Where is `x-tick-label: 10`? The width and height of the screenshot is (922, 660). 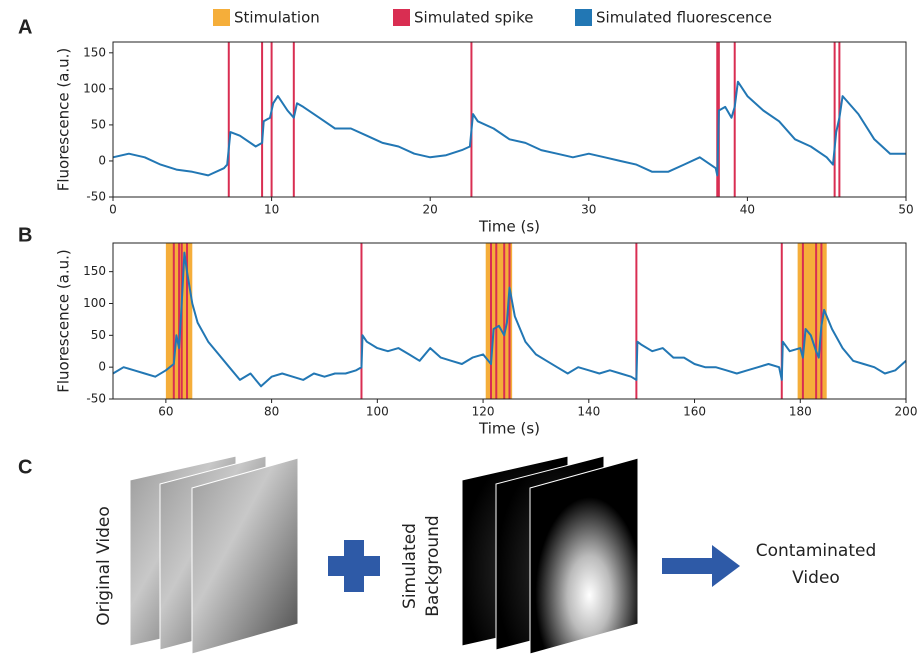
x-tick-label: 10 is located at coordinates (271, 210).